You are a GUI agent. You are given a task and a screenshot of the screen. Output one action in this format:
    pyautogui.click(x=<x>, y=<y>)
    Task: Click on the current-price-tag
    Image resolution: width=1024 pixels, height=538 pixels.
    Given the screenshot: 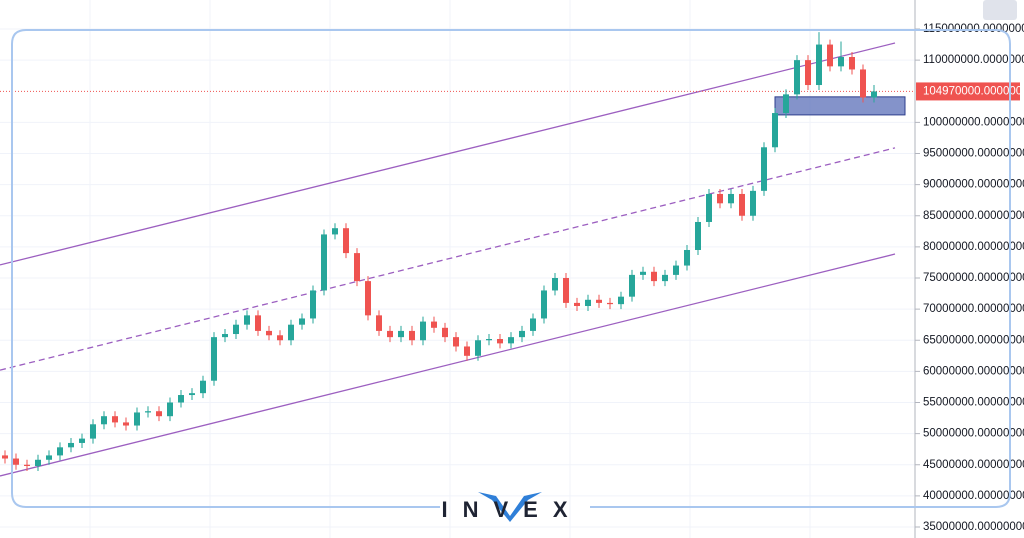 What is the action you would take?
    pyautogui.click(x=968, y=91)
    